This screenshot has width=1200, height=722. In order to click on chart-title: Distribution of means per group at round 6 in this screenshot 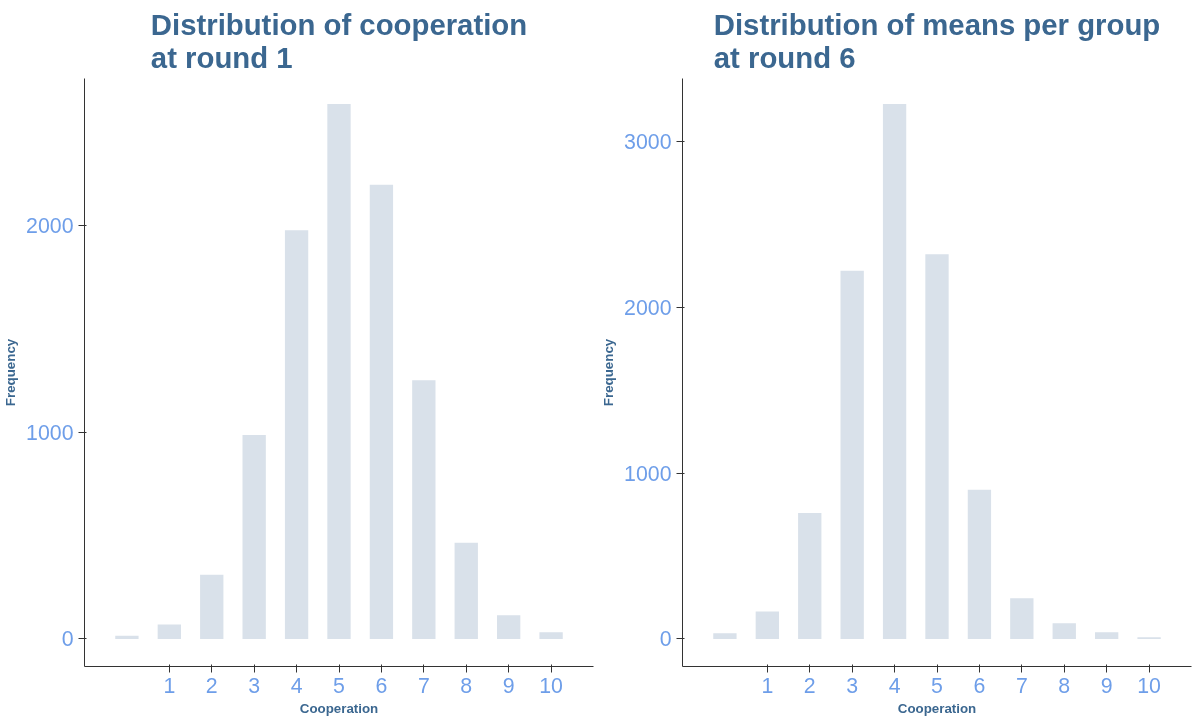, I will do `click(937, 40)`.